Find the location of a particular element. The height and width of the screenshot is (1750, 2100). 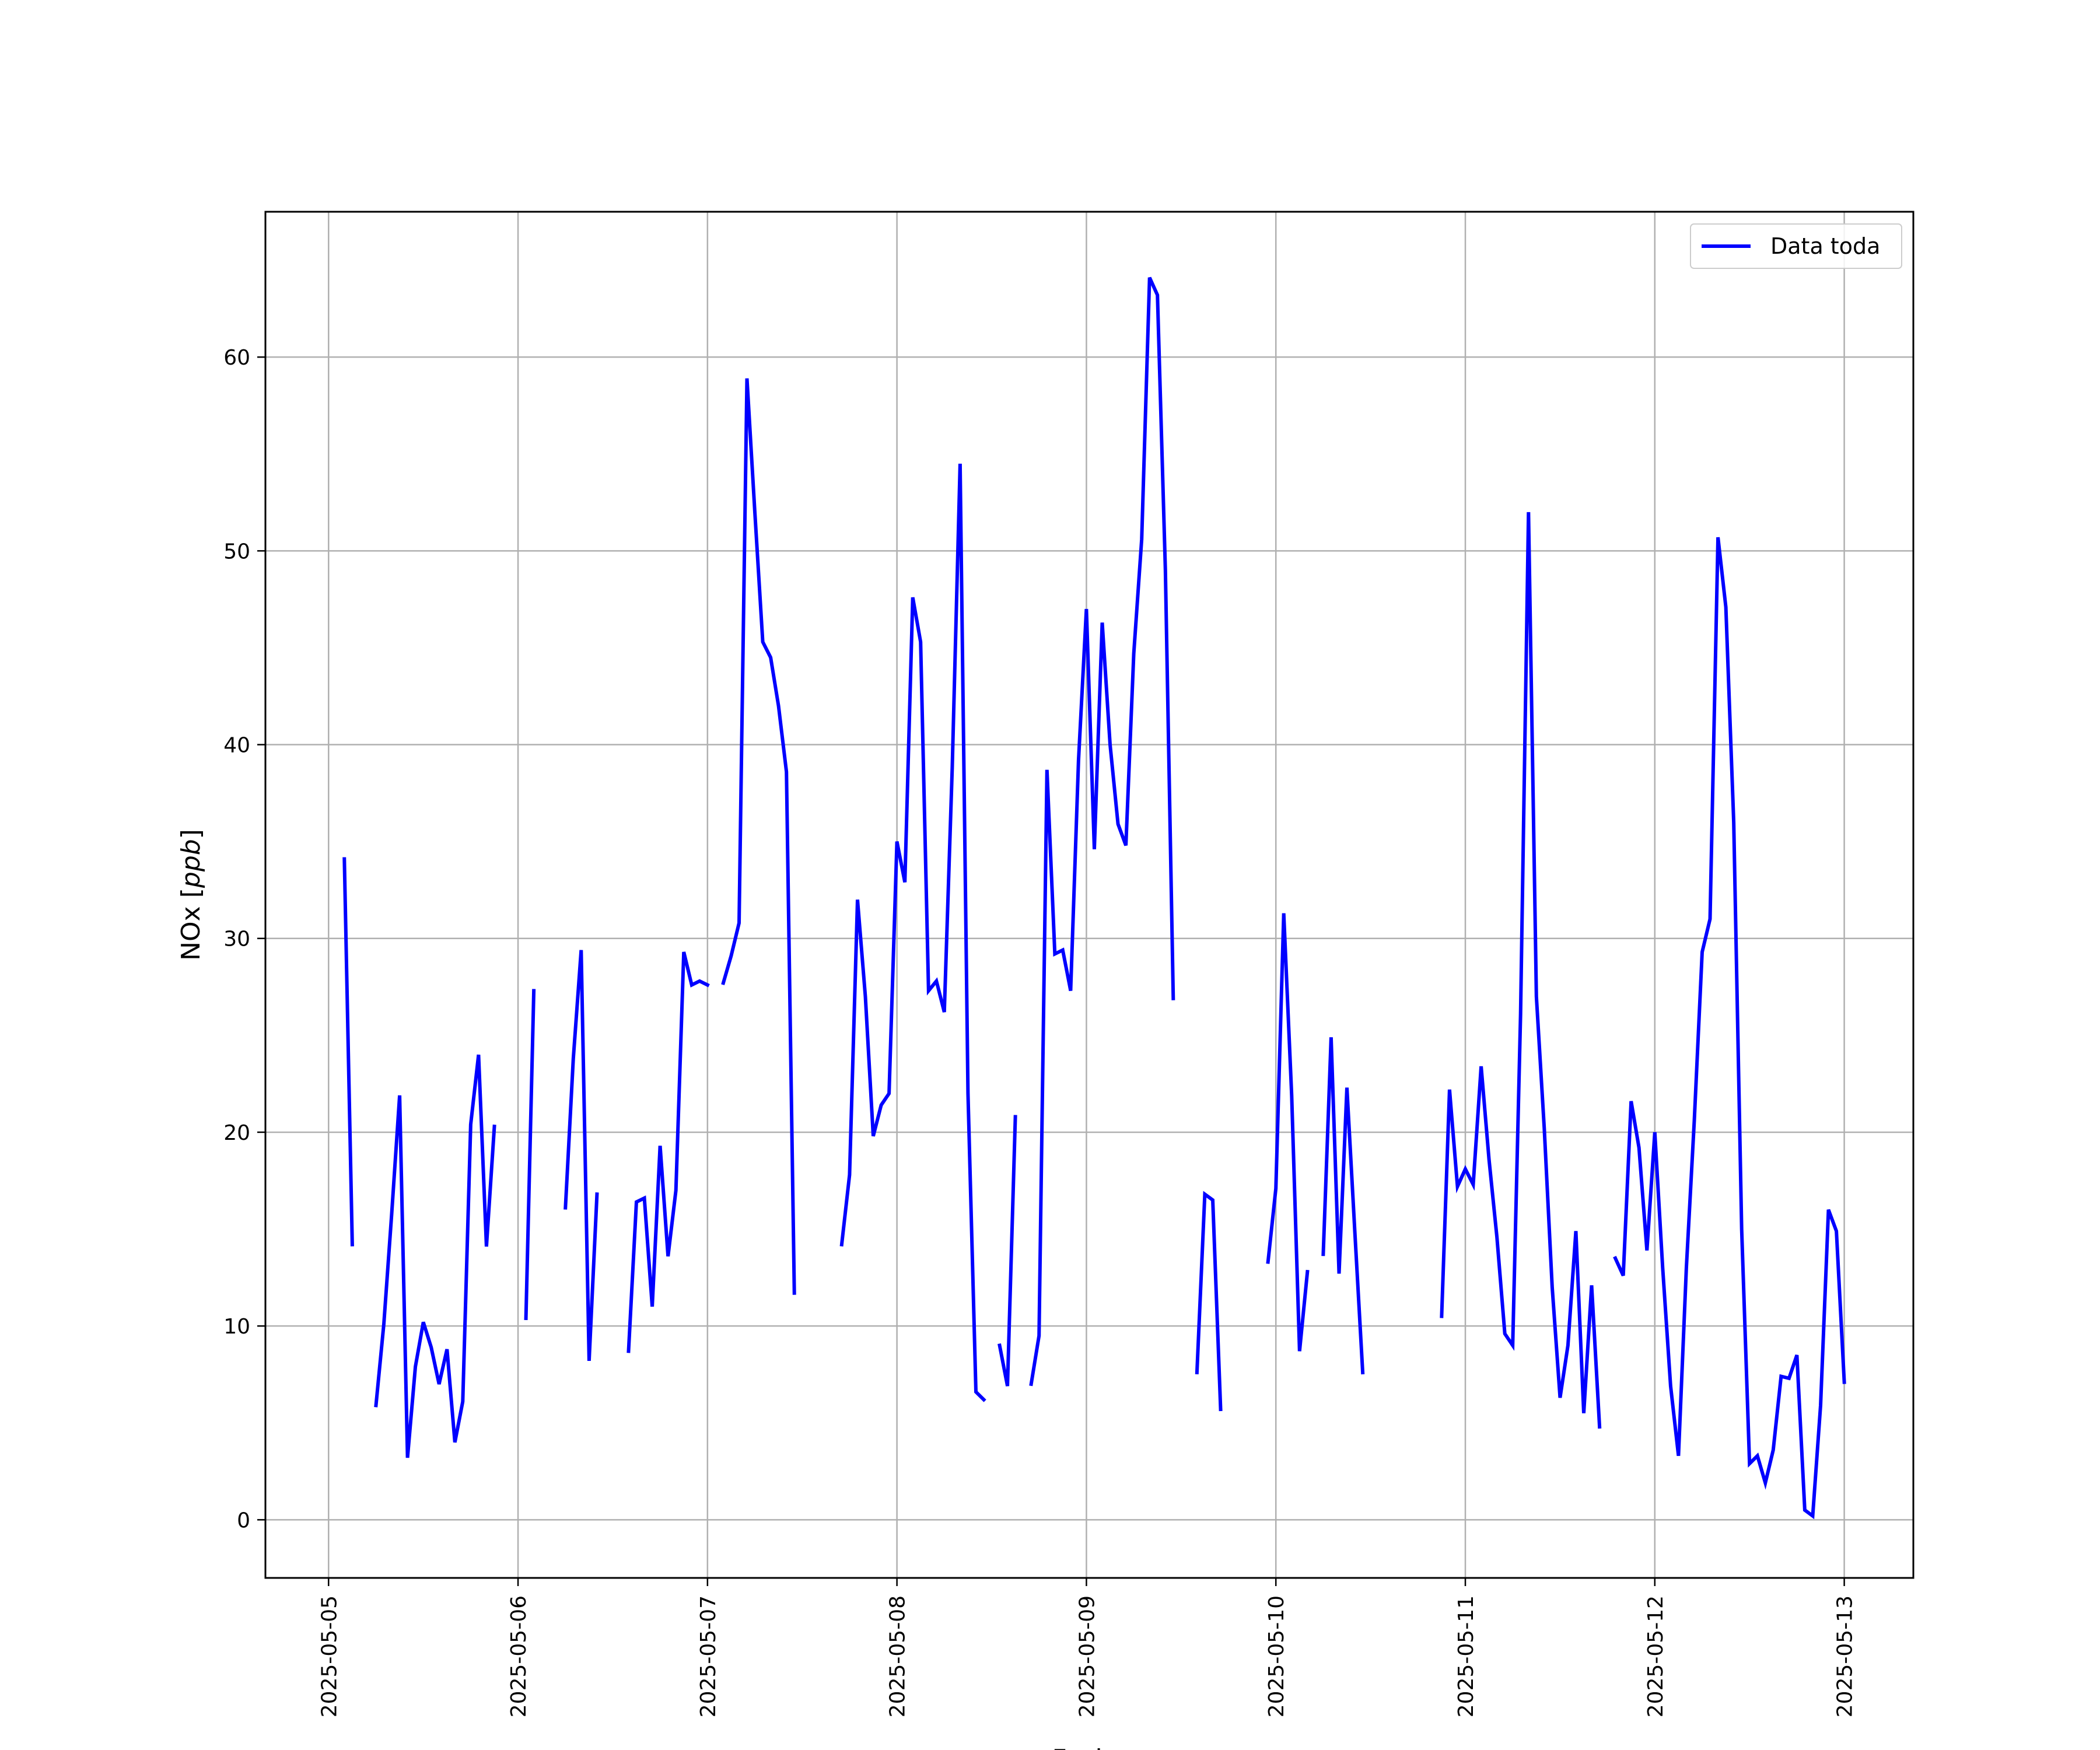

y-tick-label: 60 is located at coordinates (236, 358).